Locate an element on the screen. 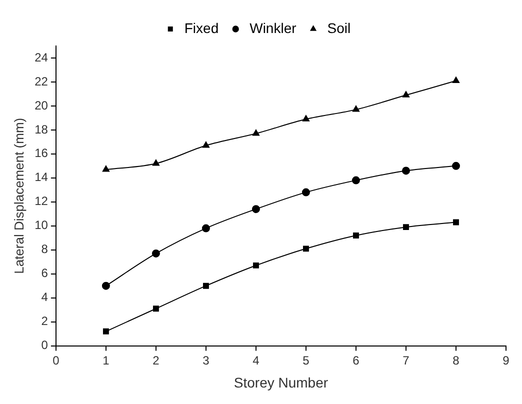  legend-label: Fixed is located at coordinates (201, 28).